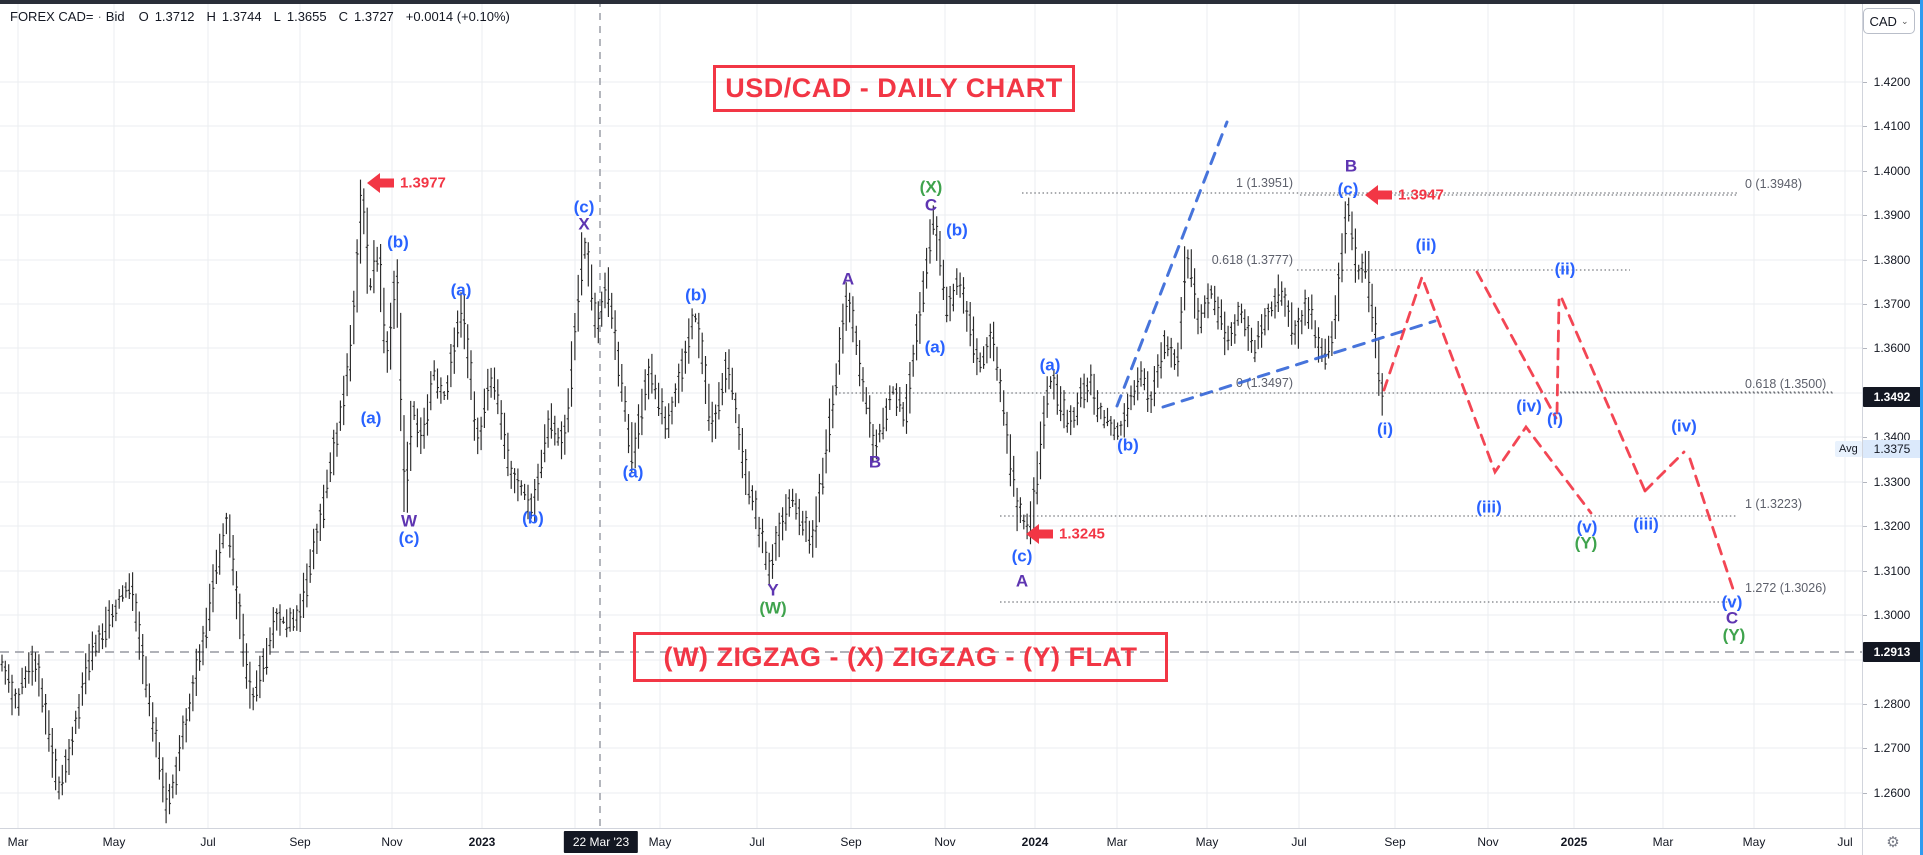  Describe the element at coordinates (773, 590) in the screenshot. I see `wave-label-Y: Y` at that location.